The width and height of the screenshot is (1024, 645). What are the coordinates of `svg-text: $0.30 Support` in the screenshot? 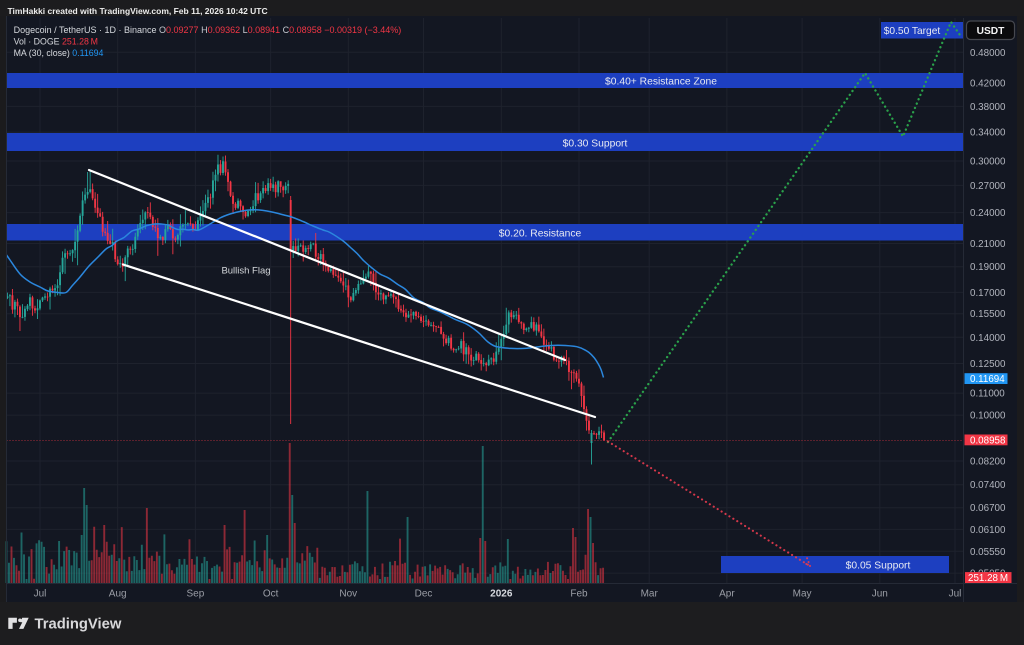 It's located at (595, 143).